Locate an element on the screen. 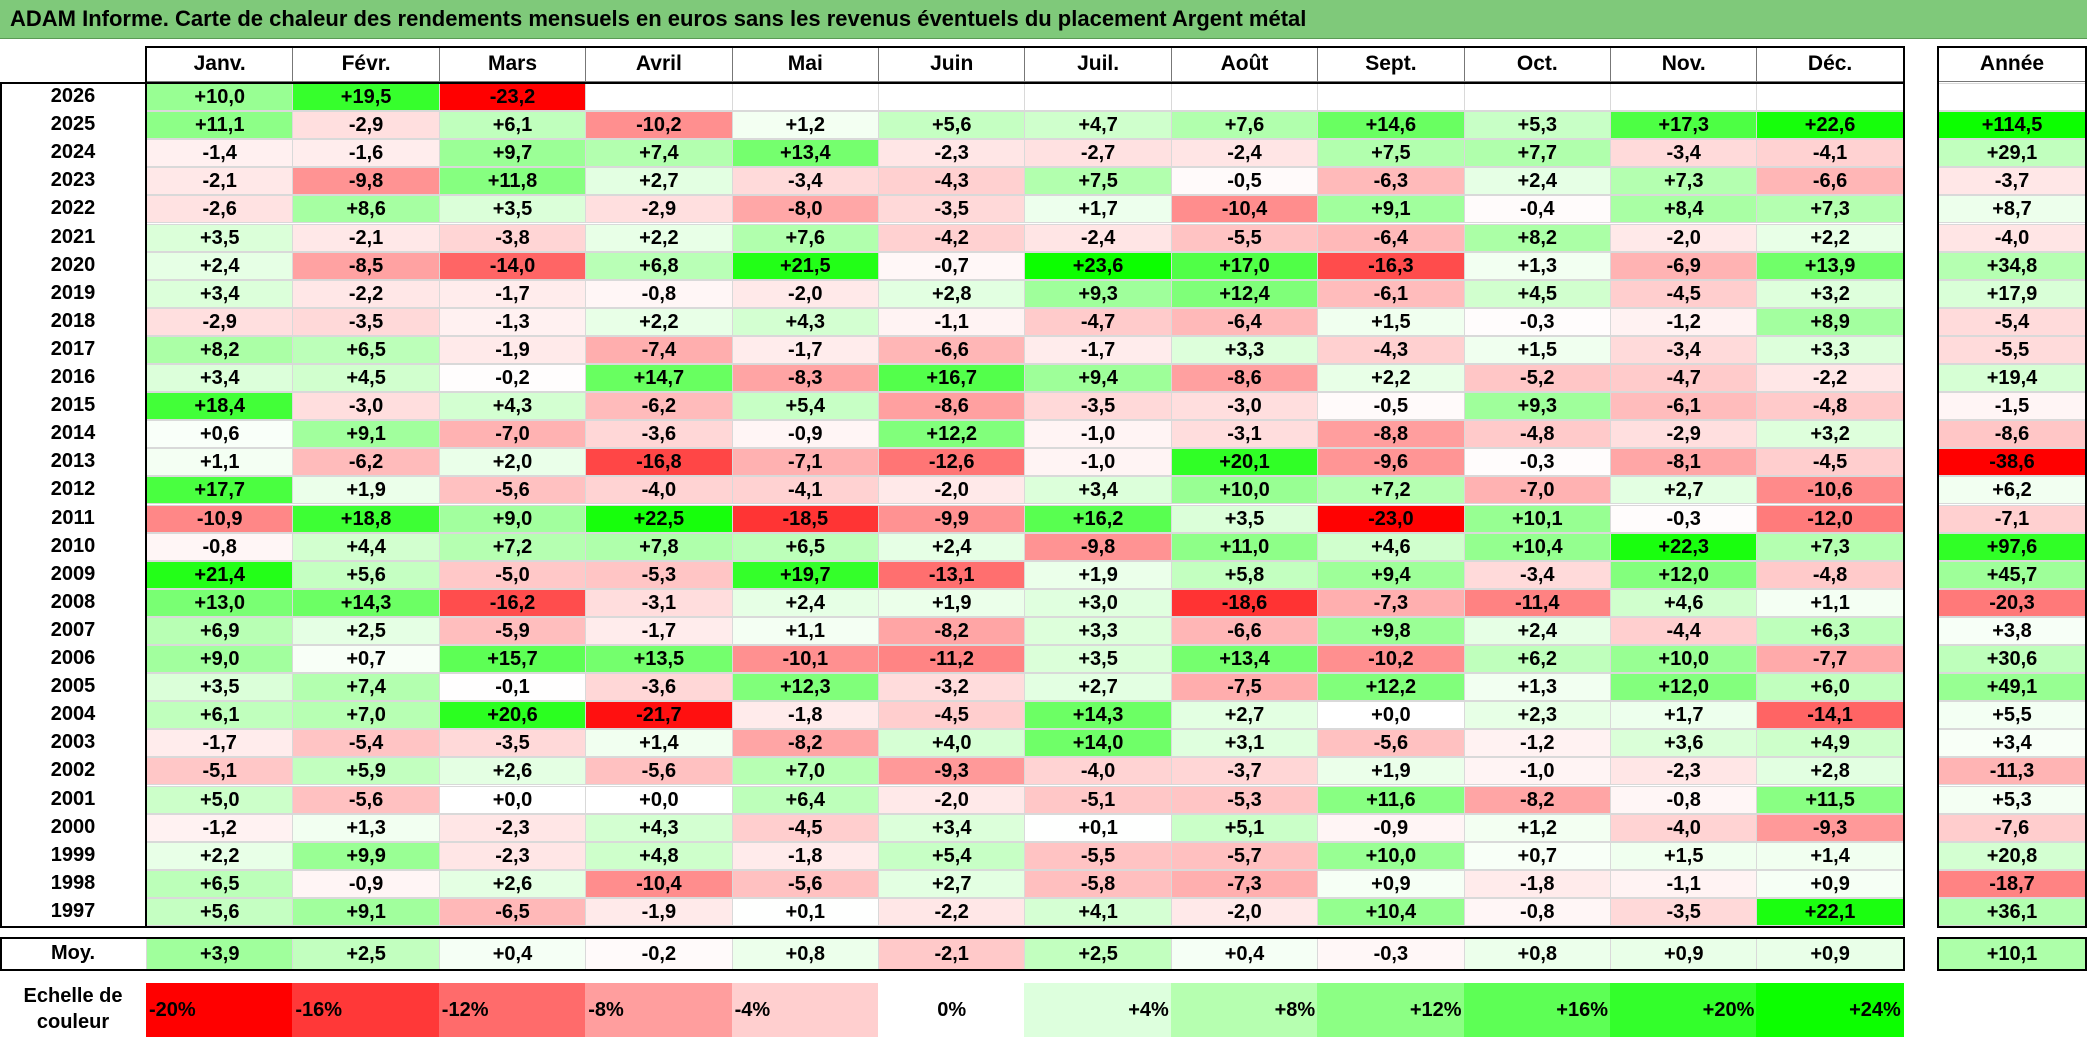 Image resolution: width=2087 pixels, height=1037 pixels. heatmap-cell: +3,1 is located at coordinates (1244, 743).